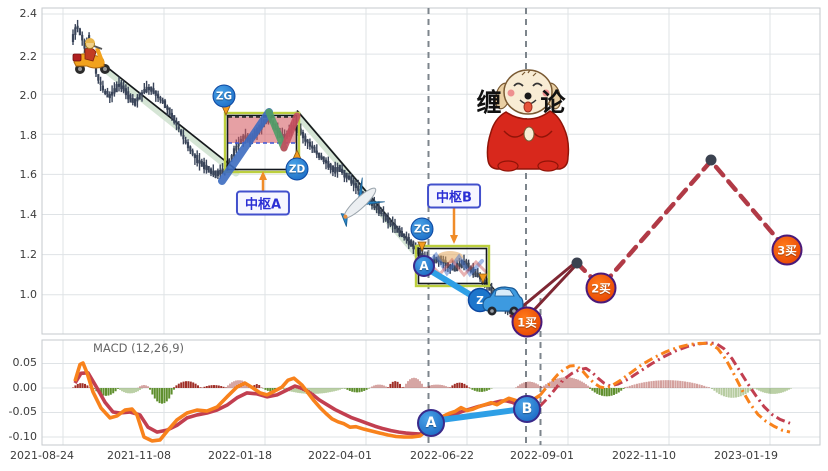 The width and height of the screenshot is (828, 471). What do you see at coordinates (542, 455) in the screenshot?
I see `date-tick-label: 2022-09-01` at bounding box center [542, 455].